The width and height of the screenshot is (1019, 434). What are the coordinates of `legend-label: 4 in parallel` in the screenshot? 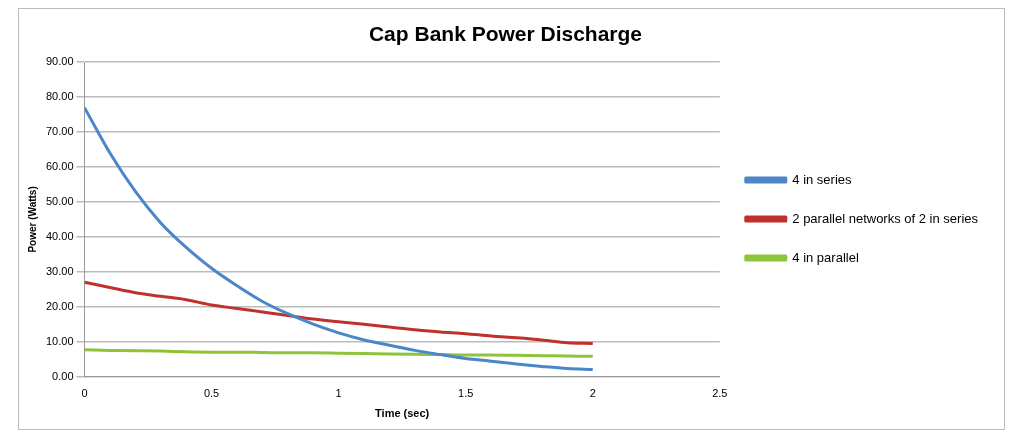 It's located at (825, 257).